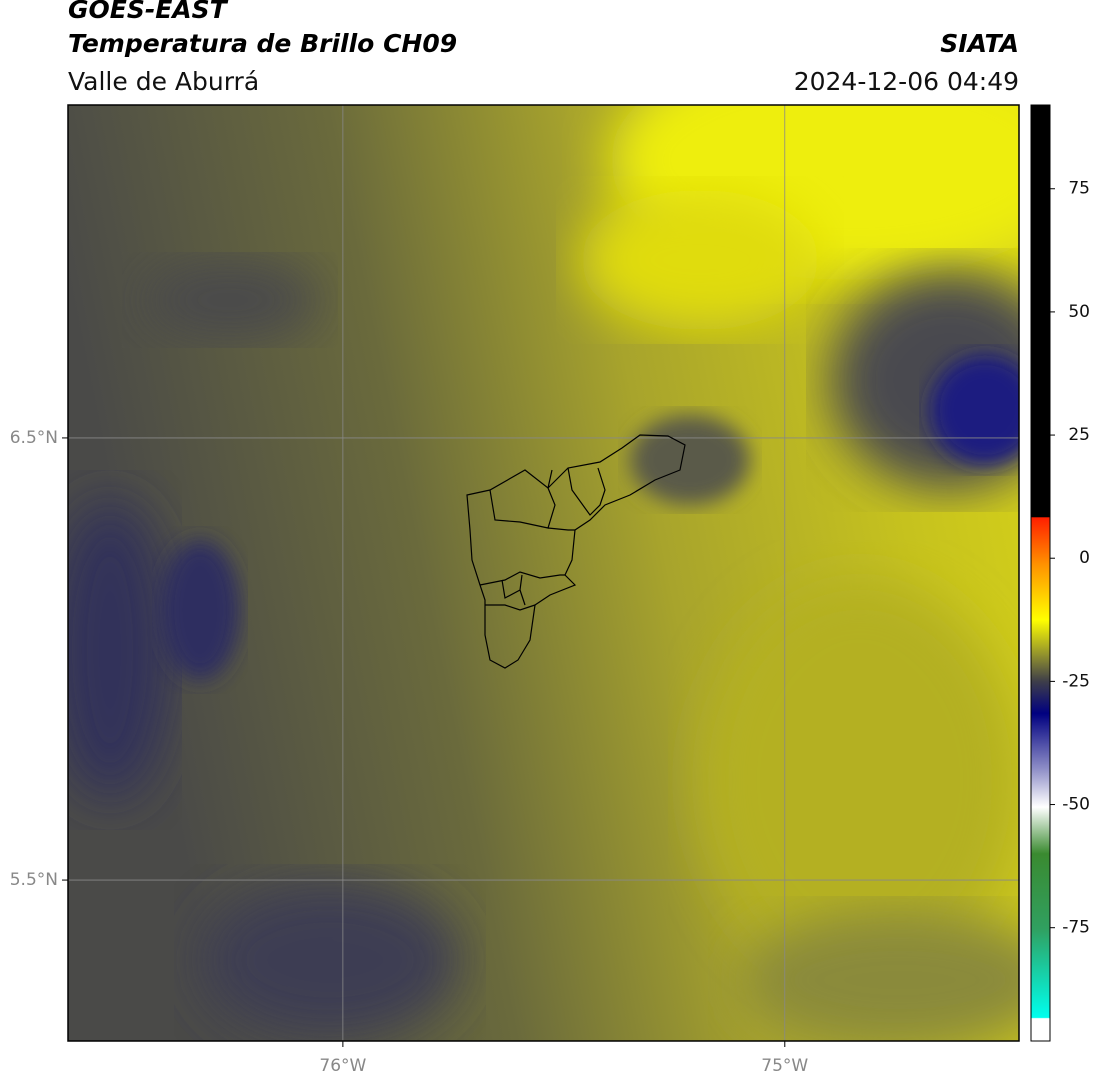 The height and width of the screenshot is (1078, 1094). Describe the element at coordinates (163, 81) in the screenshot. I see `region: Valle de Aburrá` at that location.